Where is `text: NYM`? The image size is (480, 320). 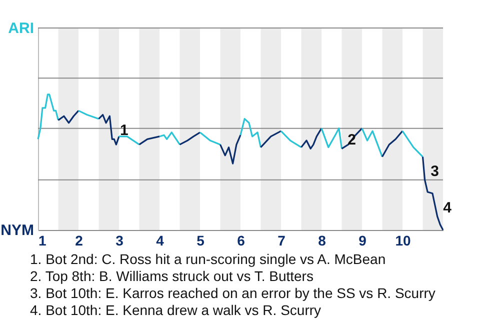
text: NYM is located at coordinates (17, 230).